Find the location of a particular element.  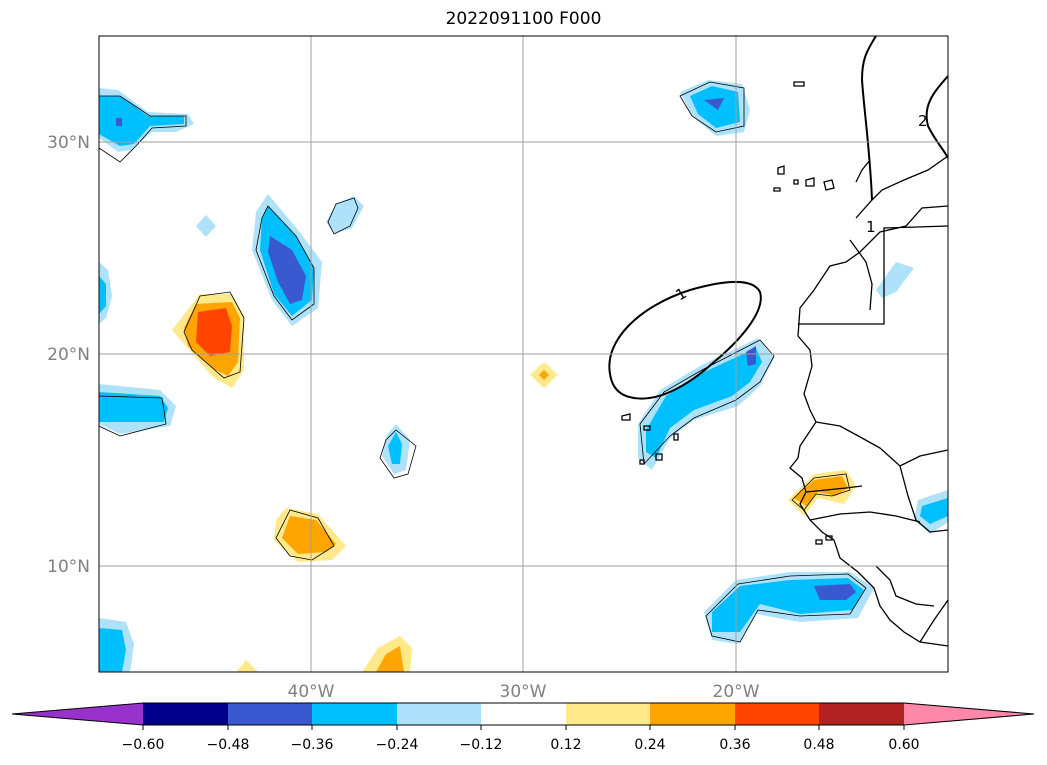

lon-label-20w: 20°W is located at coordinates (736, 692).